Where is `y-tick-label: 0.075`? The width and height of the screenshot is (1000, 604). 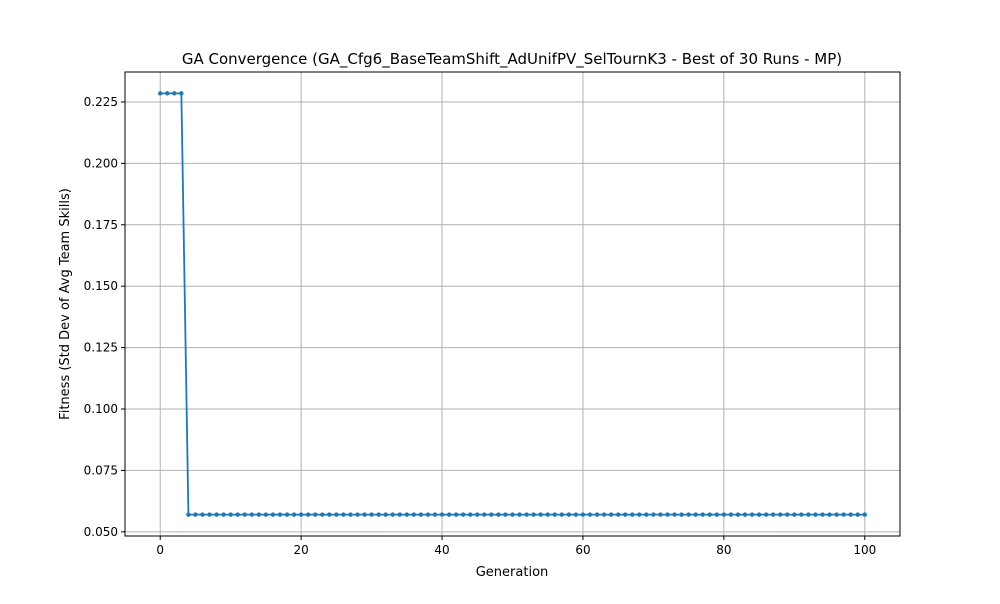 y-tick-label: 0.075 is located at coordinates (101, 470).